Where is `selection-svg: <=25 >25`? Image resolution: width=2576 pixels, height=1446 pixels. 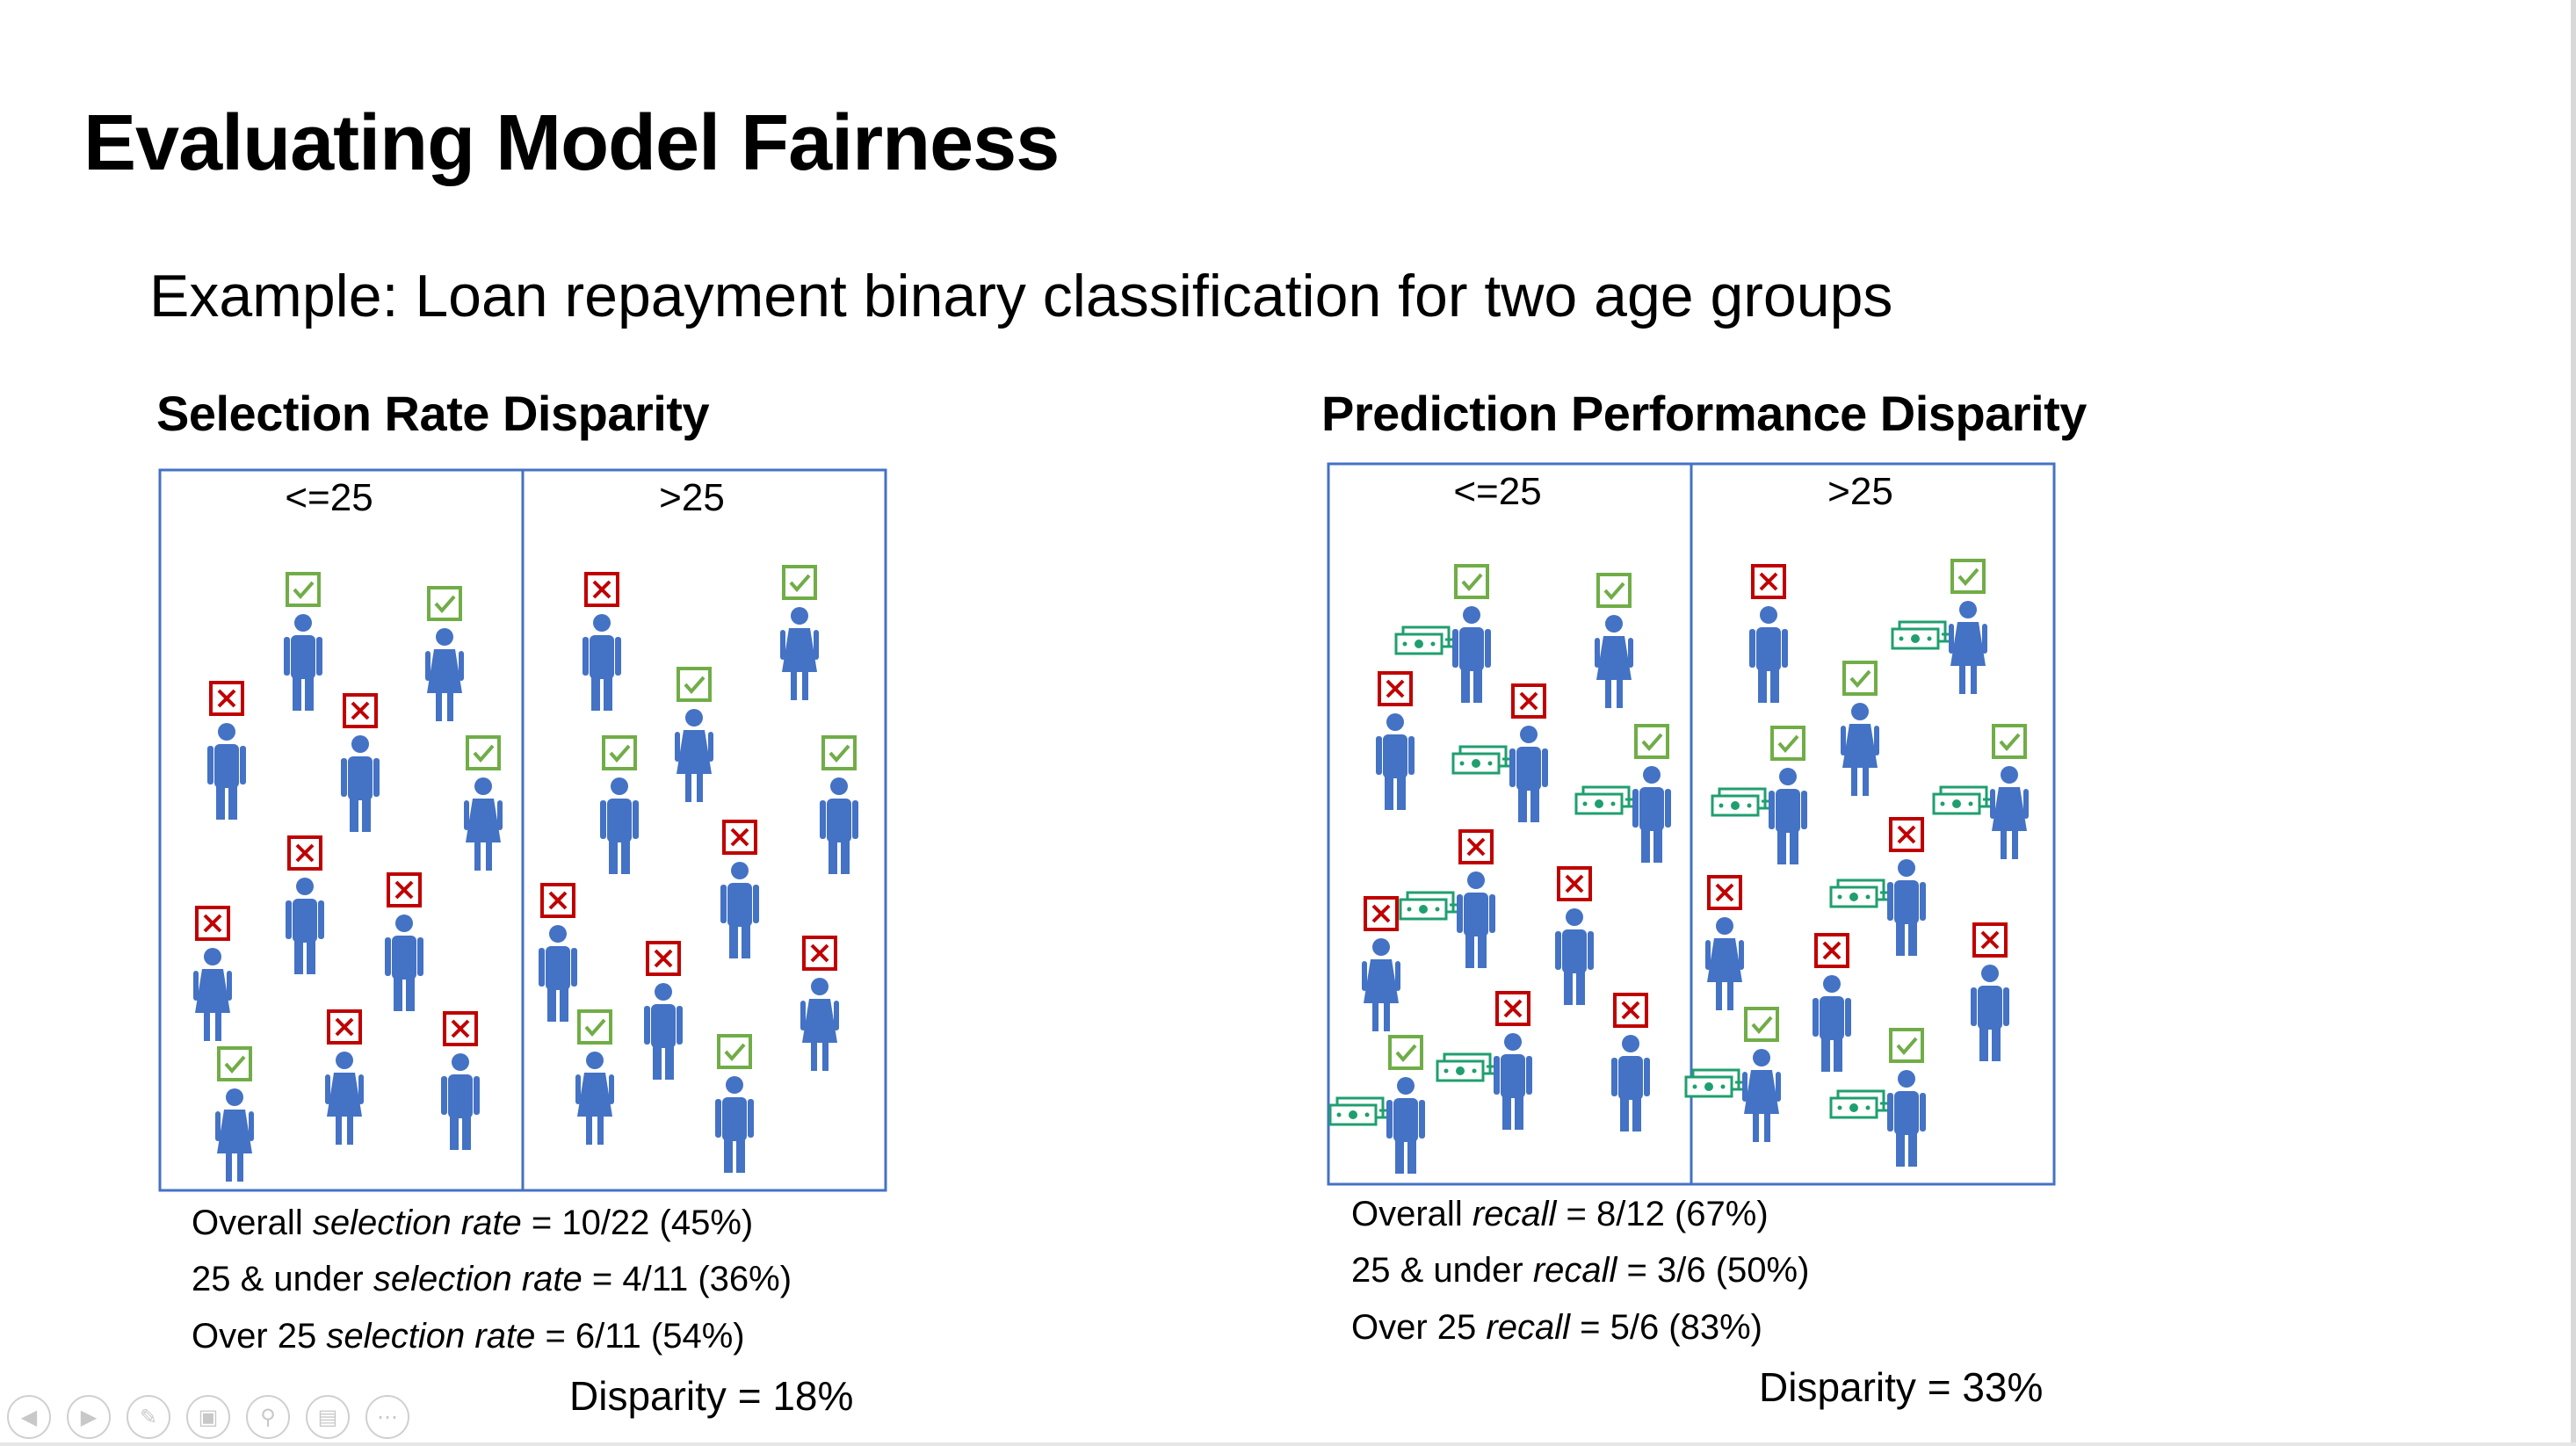
selection-svg: <=25 >25 is located at coordinates (522, 830).